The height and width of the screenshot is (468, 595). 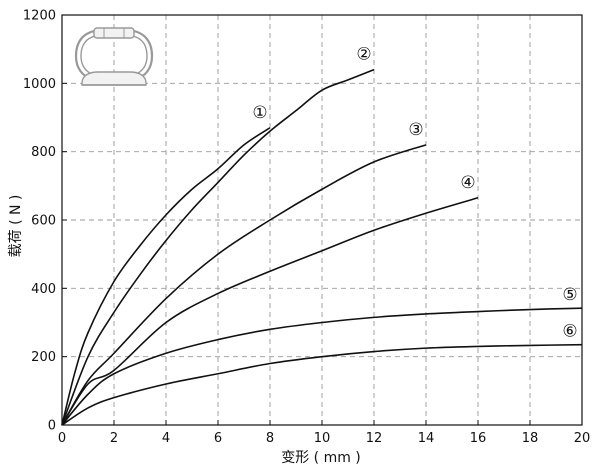 I want to click on y-tick-label: 1200, so click(x=39, y=16).